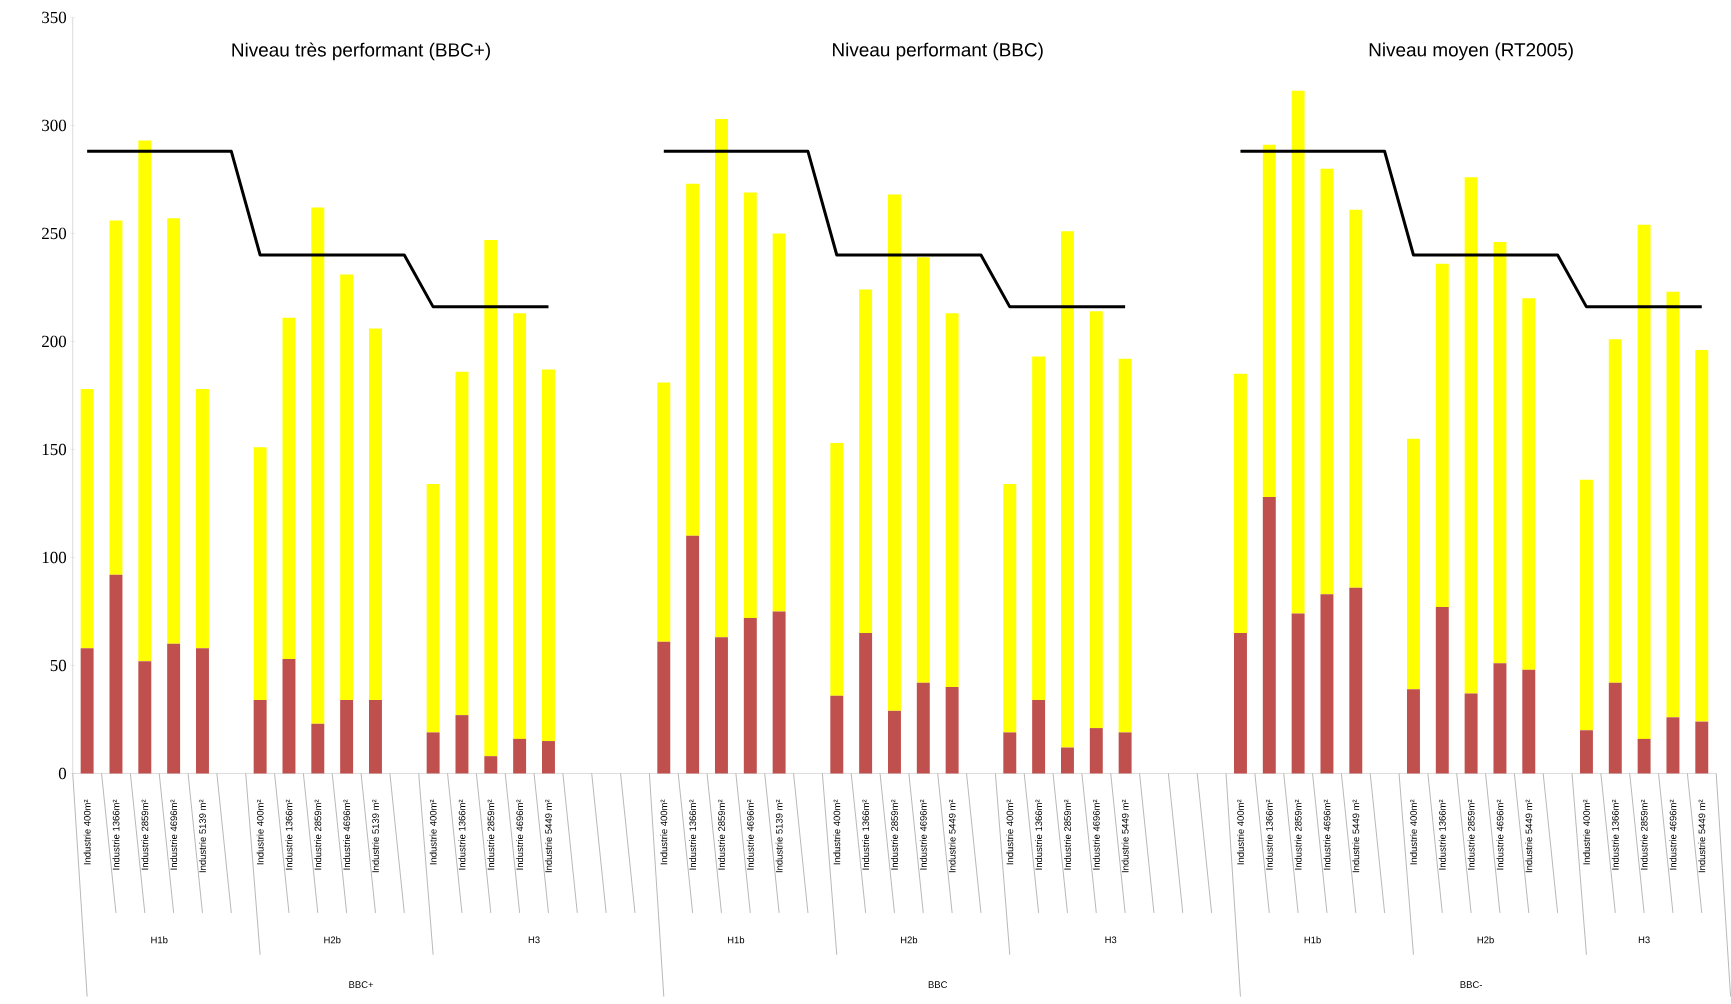  I want to click on text: BBC-, so click(1471, 984).